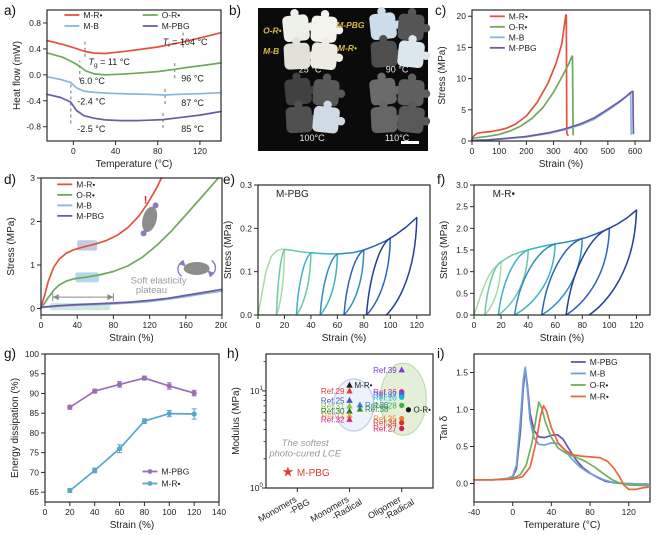 Image resolution: width=660 pixels, height=535 pixels. Describe the element at coordinates (134, 164) in the screenshot. I see `svg-text: Temperature (°C)` at that location.